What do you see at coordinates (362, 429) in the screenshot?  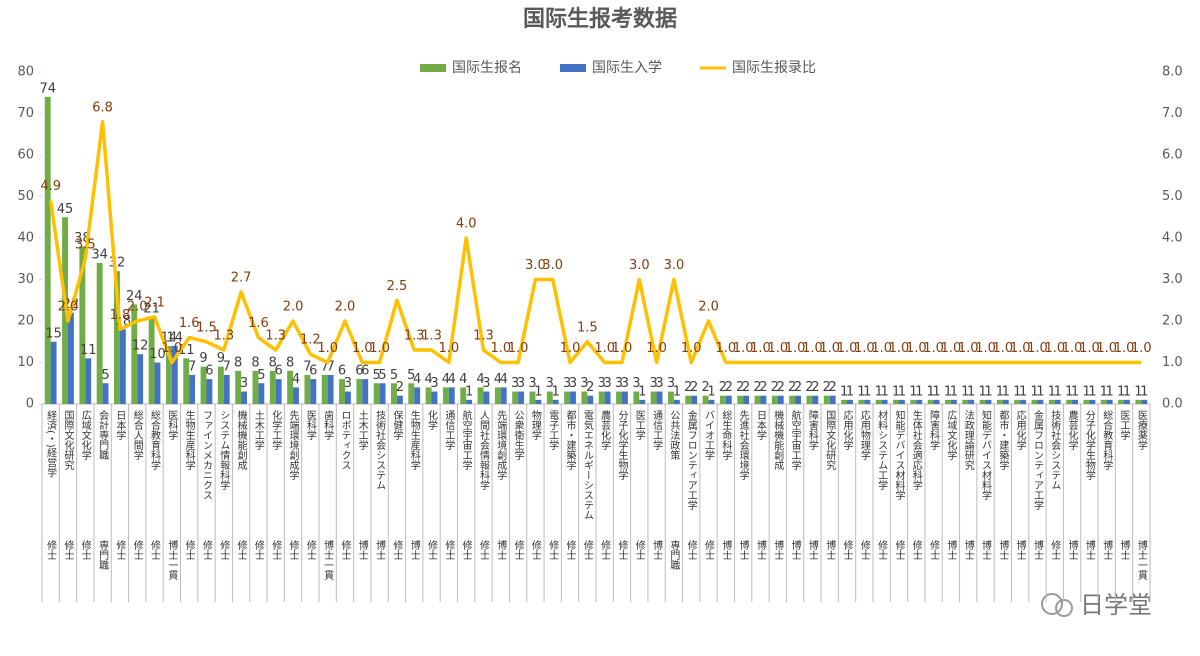 I see `x-tick-label: 土木工学` at bounding box center [362, 429].